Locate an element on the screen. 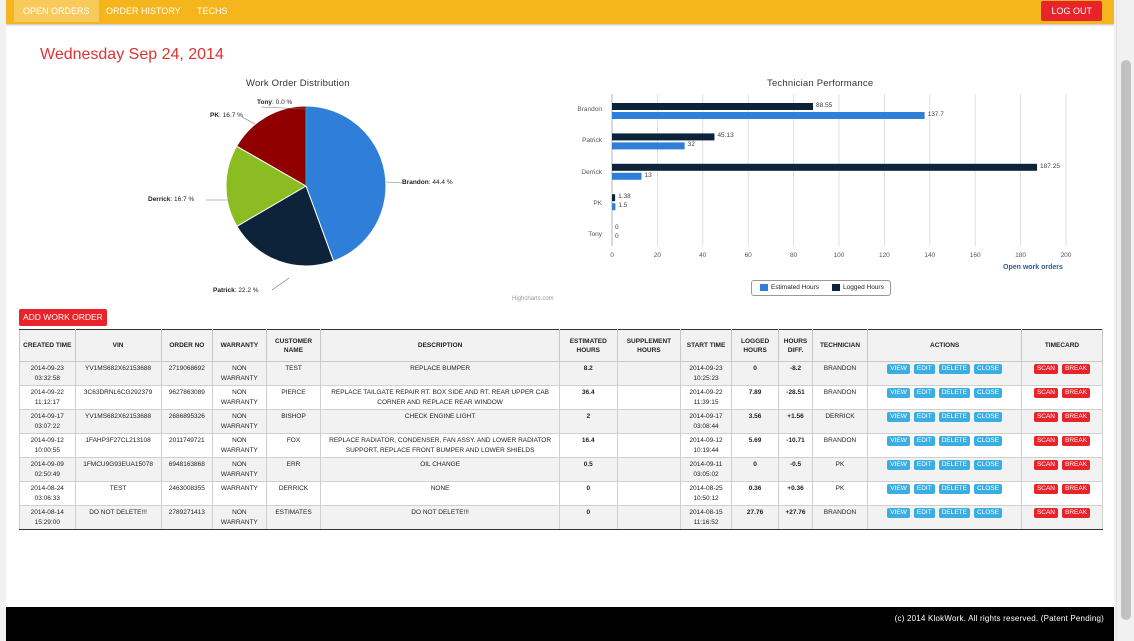  col-supplement-hours: SUPPLEMENT HOURS is located at coordinates (649, 345).